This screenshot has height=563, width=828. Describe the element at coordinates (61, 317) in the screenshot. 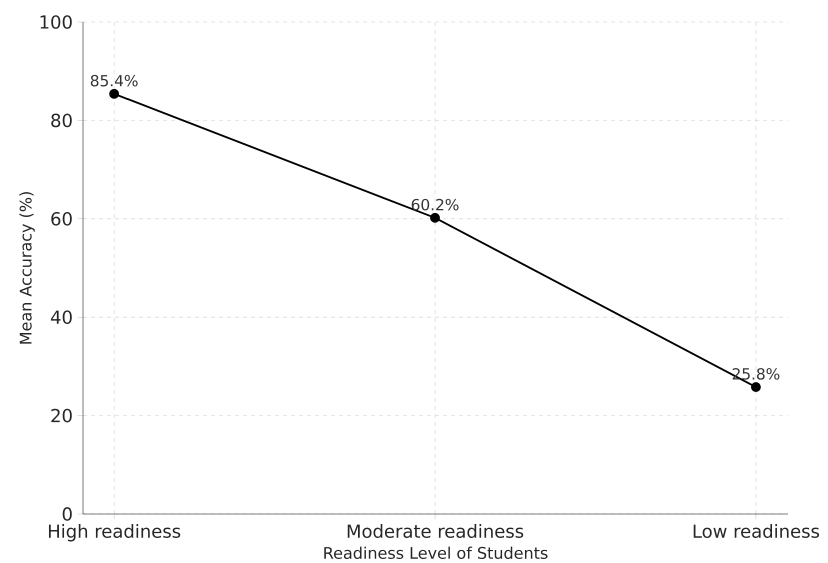

I see `y-tick-label: 40` at that location.